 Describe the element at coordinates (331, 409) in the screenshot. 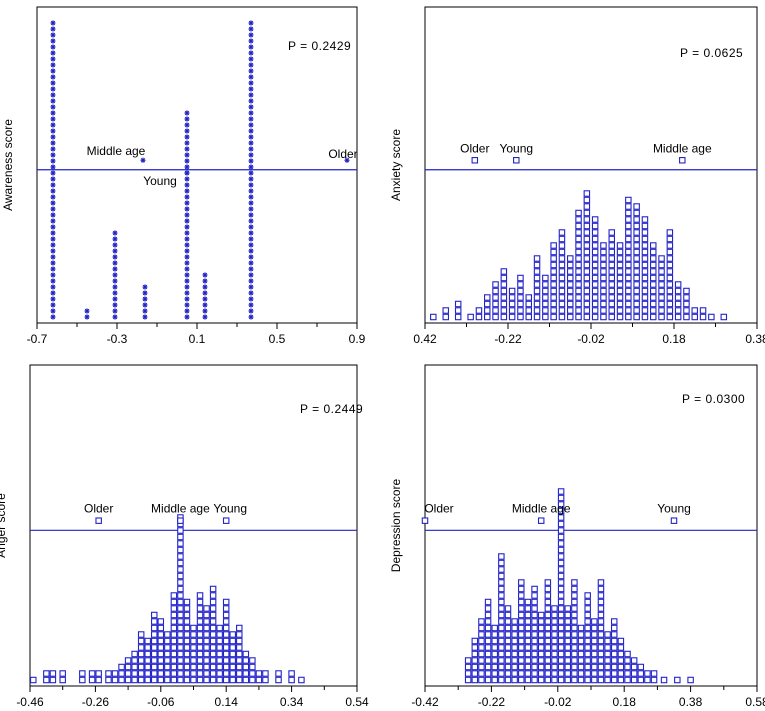

I see `p-value-label: P = 0.2449` at that location.